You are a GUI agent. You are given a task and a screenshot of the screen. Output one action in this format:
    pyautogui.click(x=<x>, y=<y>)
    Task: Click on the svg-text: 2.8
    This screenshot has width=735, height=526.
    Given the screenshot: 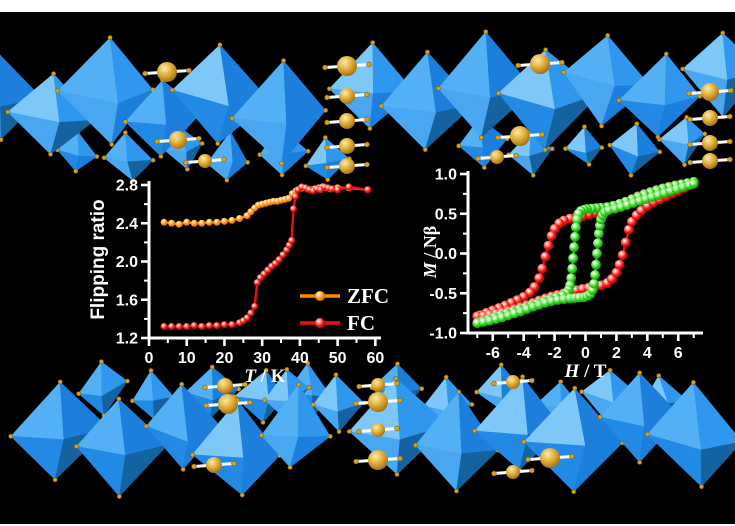 What is the action you would take?
    pyautogui.click(x=127, y=186)
    